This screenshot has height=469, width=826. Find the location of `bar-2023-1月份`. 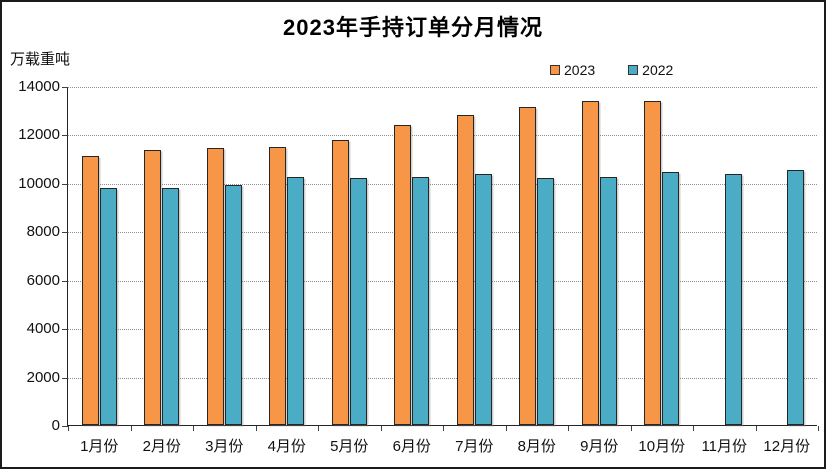

bar-2023-1月份 is located at coordinates (90, 290).